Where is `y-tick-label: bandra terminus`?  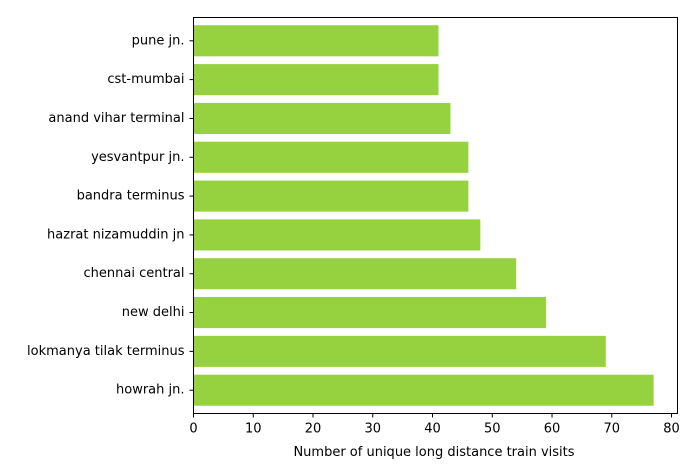 y-tick-label: bandra terminus is located at coordinates (131, 196).